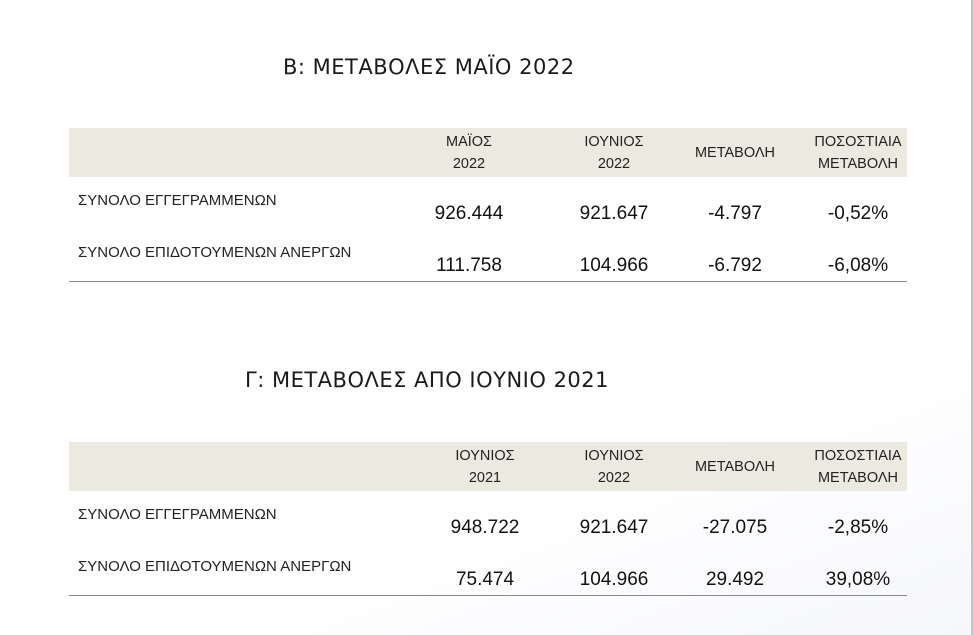 This screenshot has width=973, height=635. What do you see at coordinates (429, 67) in the screenshot?
I see `section-title-b: Β: ΜΕΤΑΒΟΛΕΣ ΜΑΪΟ 2022` at bounding box center [429, 67].